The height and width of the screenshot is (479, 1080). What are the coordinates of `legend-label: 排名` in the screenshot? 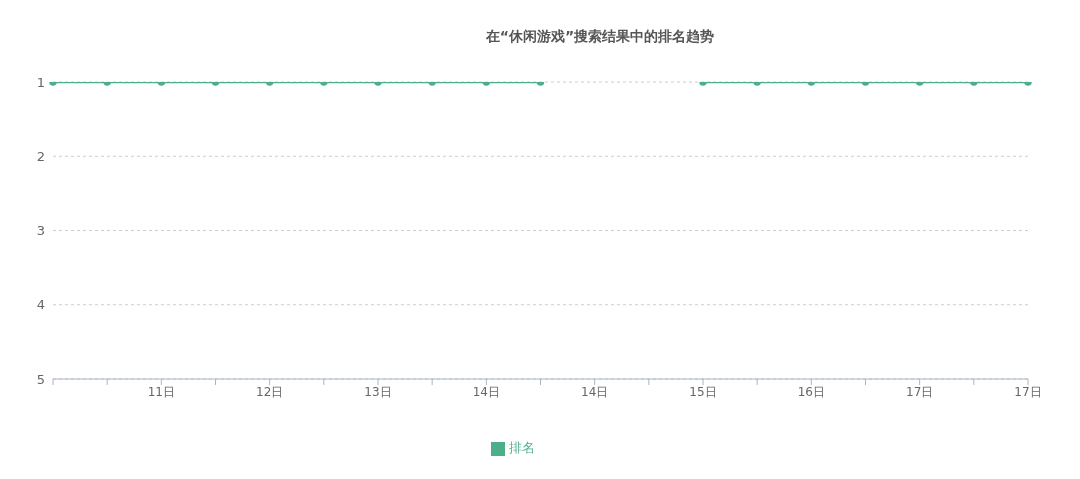 It's located at (522, 447).